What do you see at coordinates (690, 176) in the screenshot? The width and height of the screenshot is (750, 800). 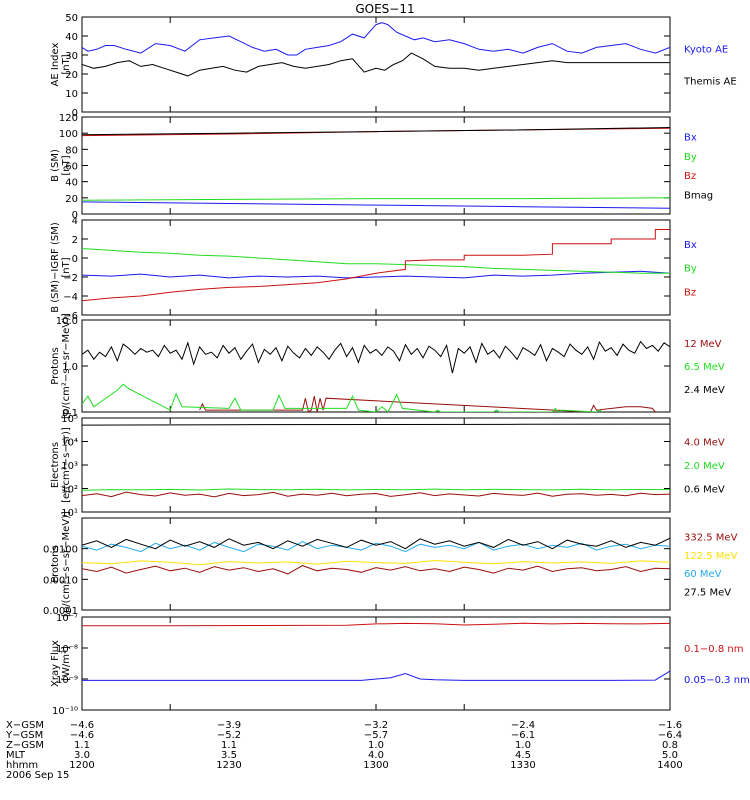 I see `legend-entry: Bz` at bounding box center [690, 176].